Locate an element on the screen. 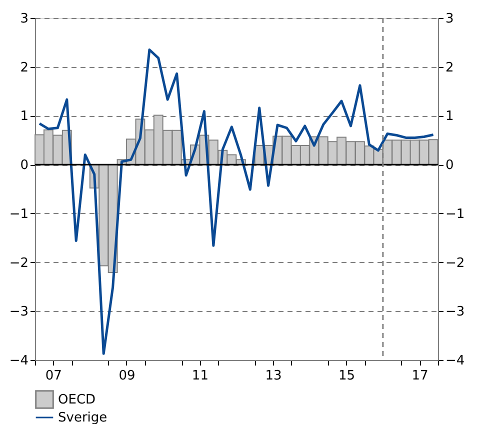 This screenshot has width=486, height=424. y-tick-label: −4 is located at coordinates (18, 361).